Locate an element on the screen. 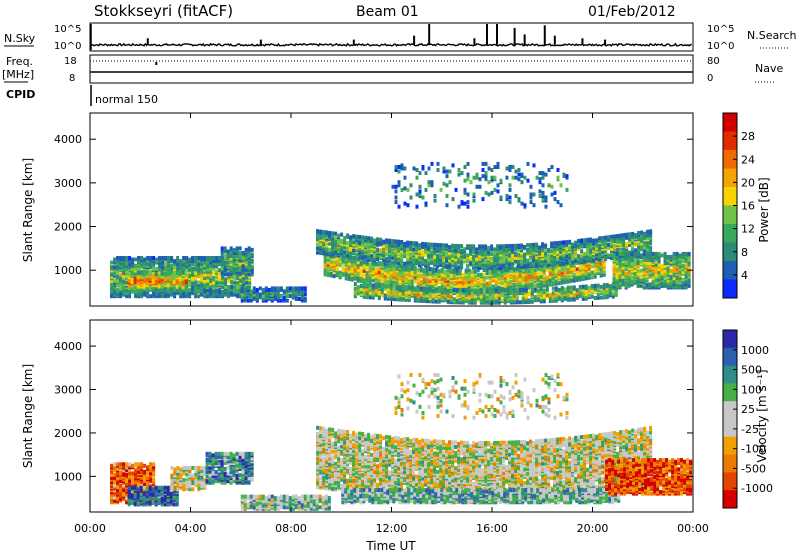  freq-left-tick-top: 18 is located at coordinates (70, 61).